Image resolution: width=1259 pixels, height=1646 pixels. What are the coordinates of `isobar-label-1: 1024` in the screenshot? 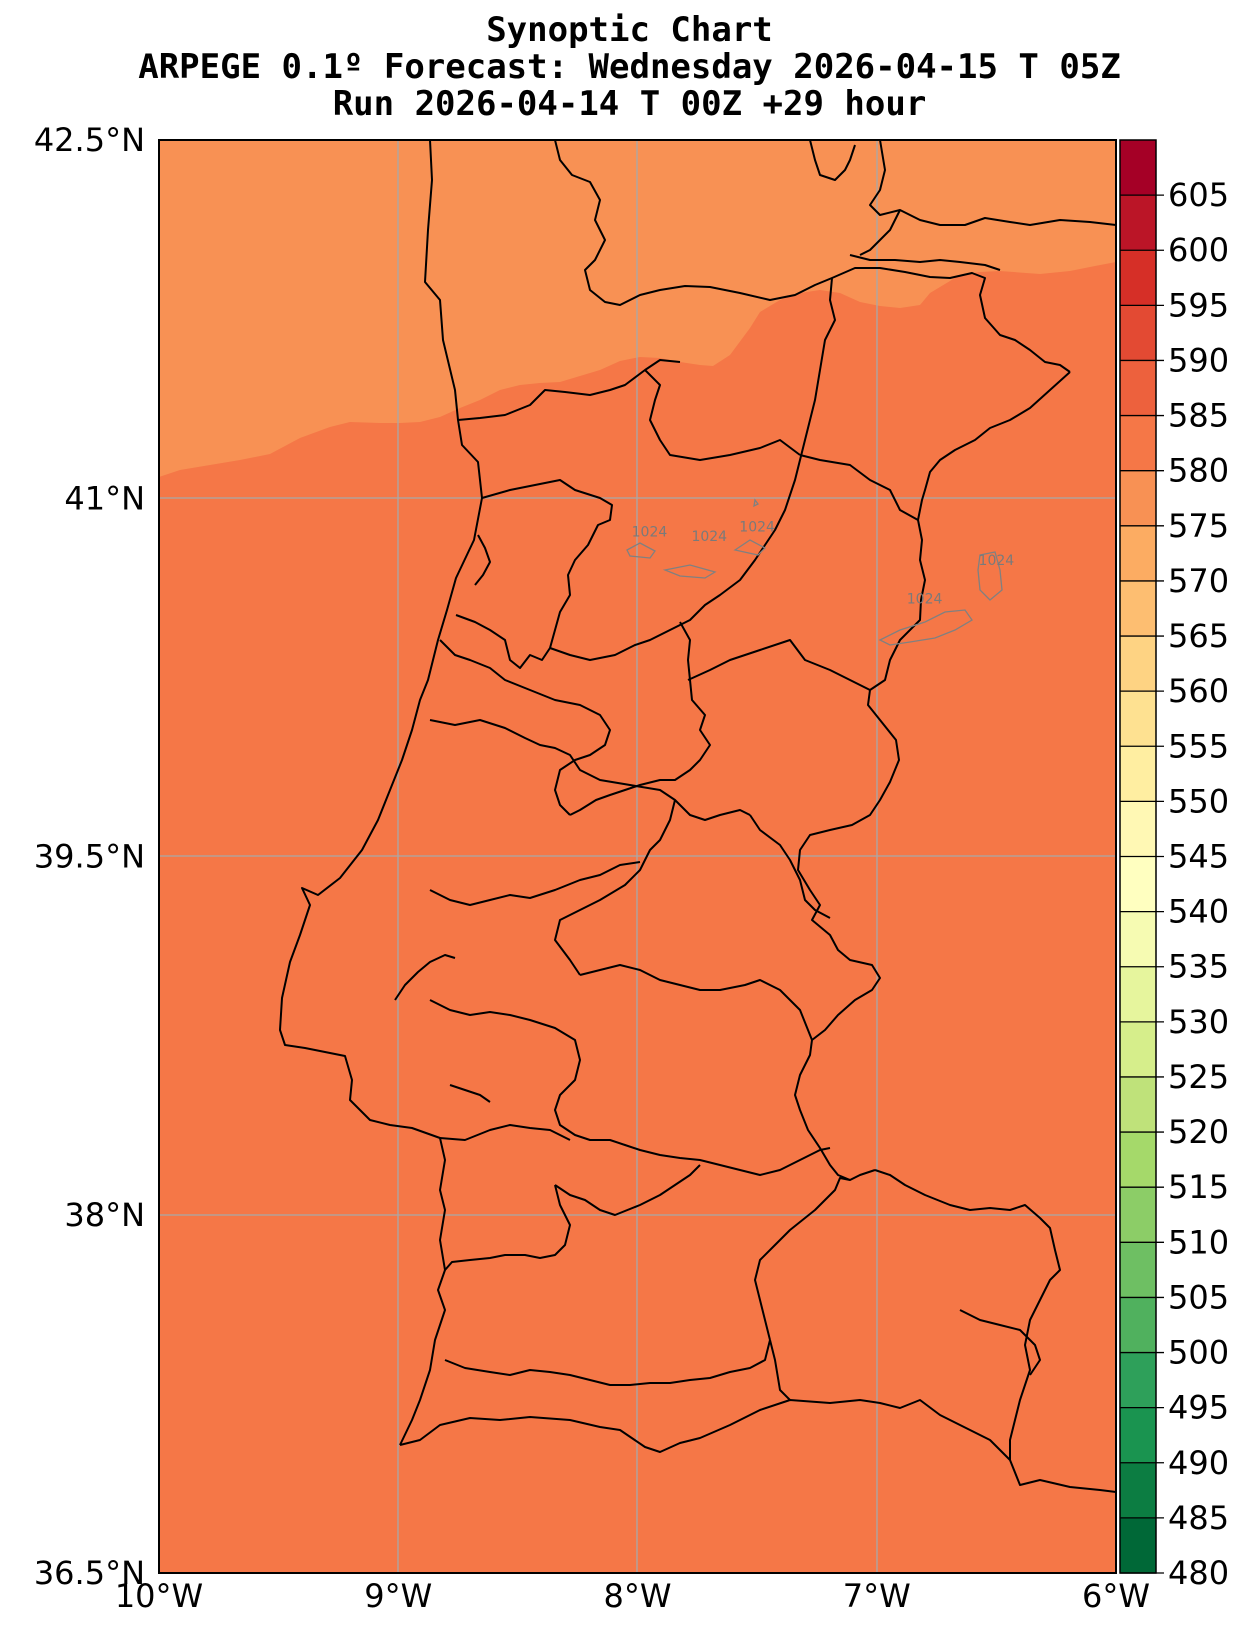 It's located at (709, 537).